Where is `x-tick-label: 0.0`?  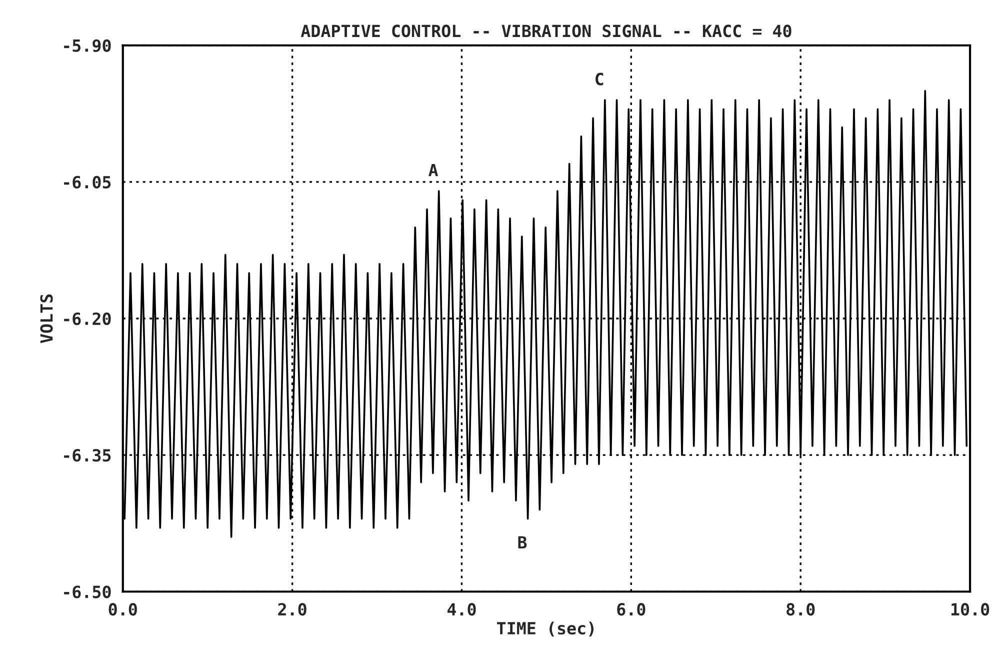 x-tick-label: 0.0 is located at coordinates (122, 609).